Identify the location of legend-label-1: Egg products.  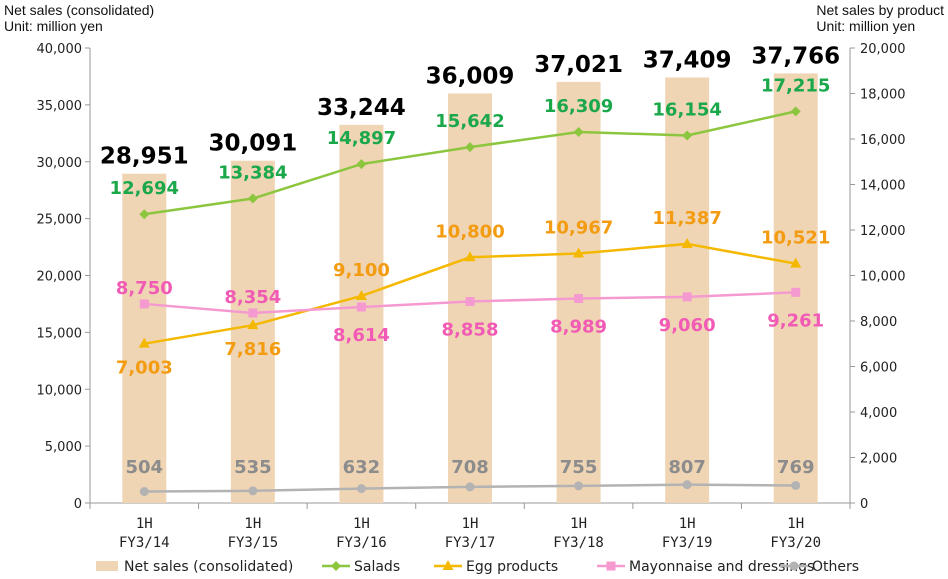
(512, 567).